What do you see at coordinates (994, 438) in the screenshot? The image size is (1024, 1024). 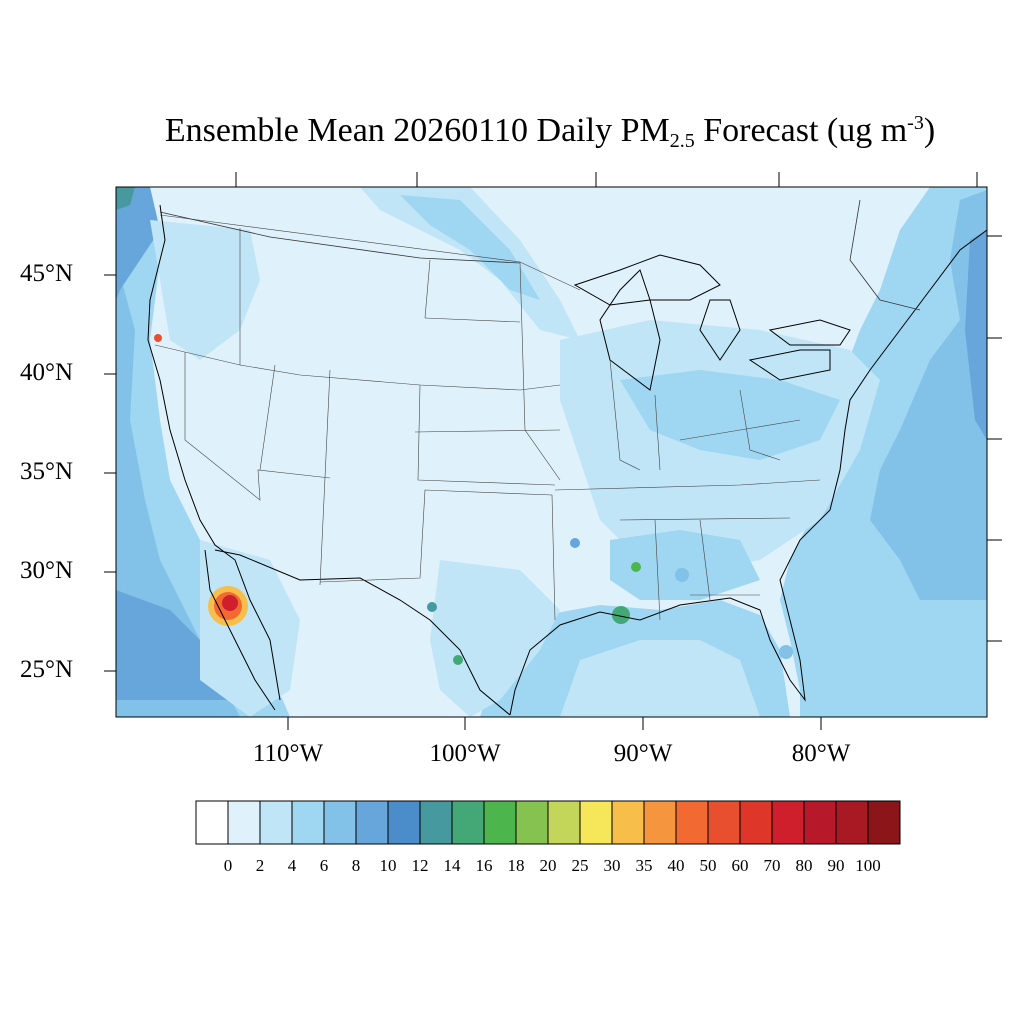 I see `right-ticks` at bounding box center [994, 438].